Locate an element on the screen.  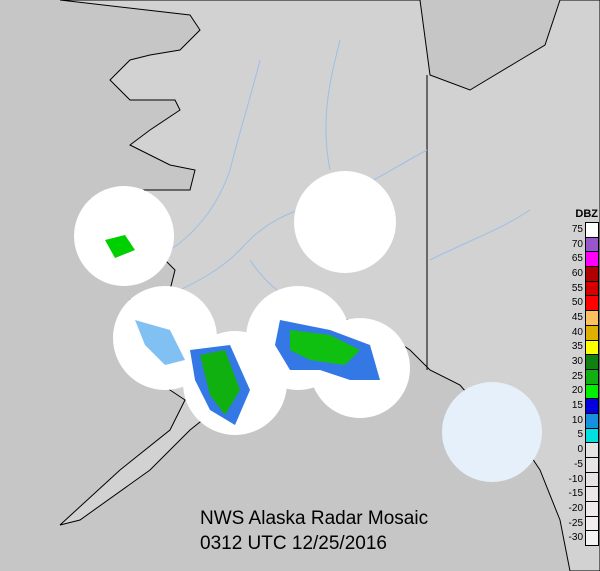
legend-entry: 35 is located at coordinates (583, 347).